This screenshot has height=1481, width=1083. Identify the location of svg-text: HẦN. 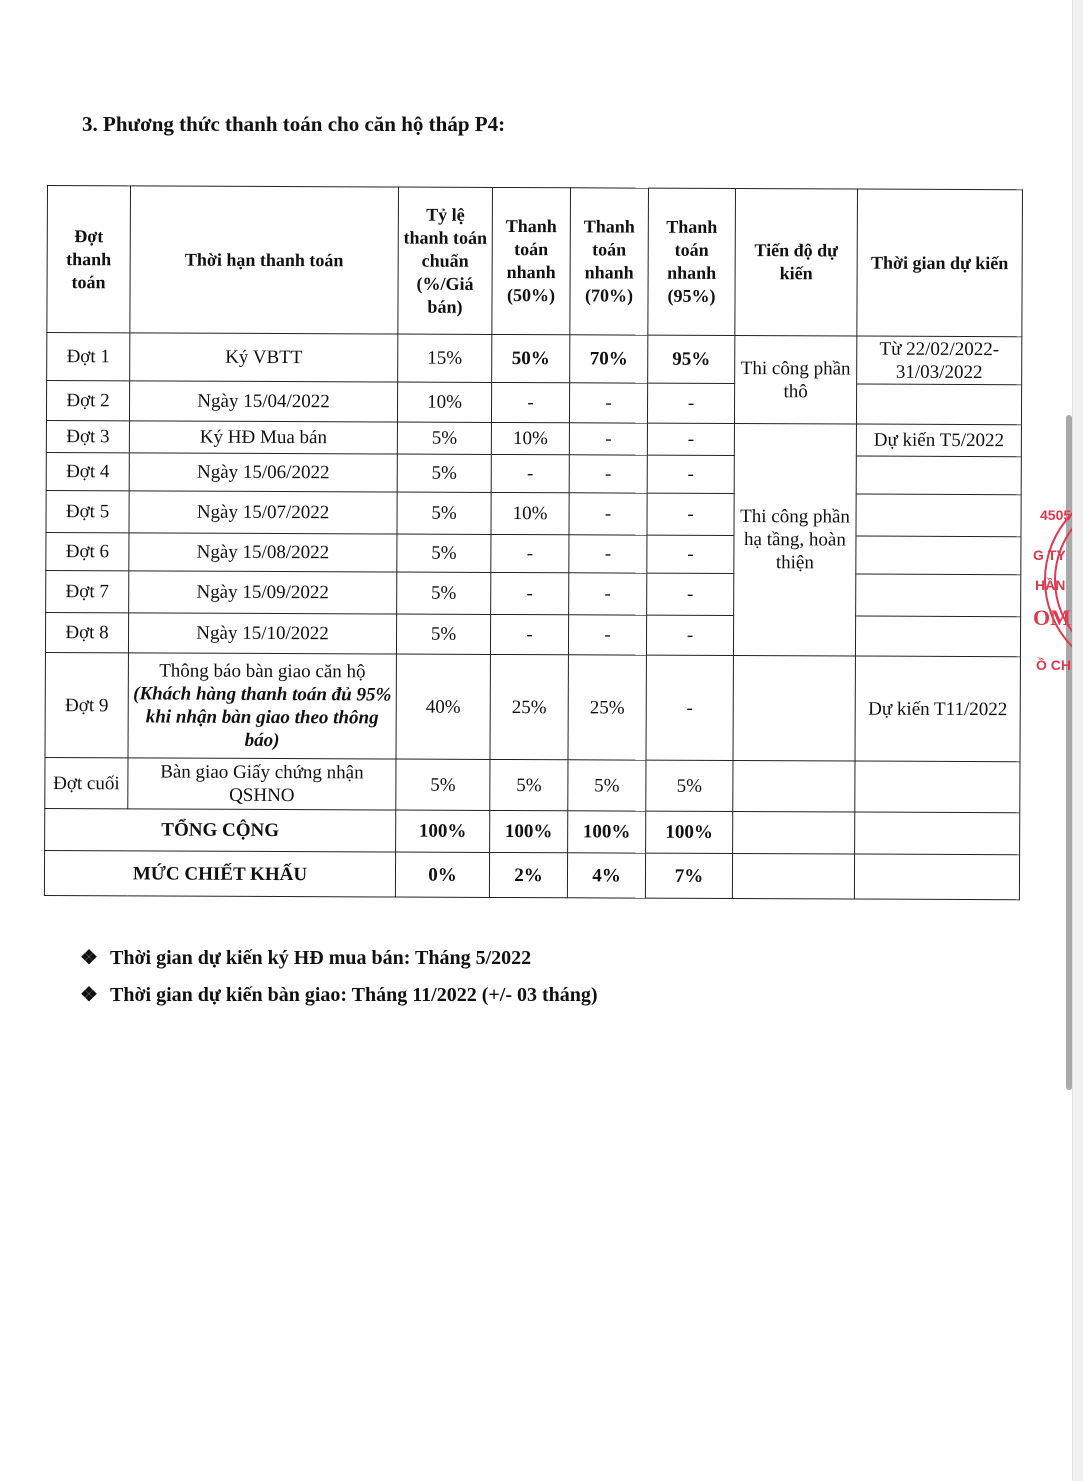
(1050, 585).